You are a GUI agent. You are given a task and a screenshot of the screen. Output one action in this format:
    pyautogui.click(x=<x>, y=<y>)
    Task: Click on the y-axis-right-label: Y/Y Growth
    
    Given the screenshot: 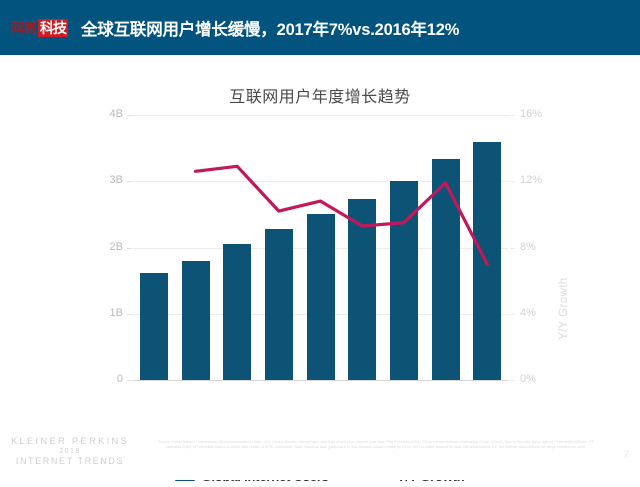 What is the action you would take?
    pyautogui.click(x=564, y=308)
    